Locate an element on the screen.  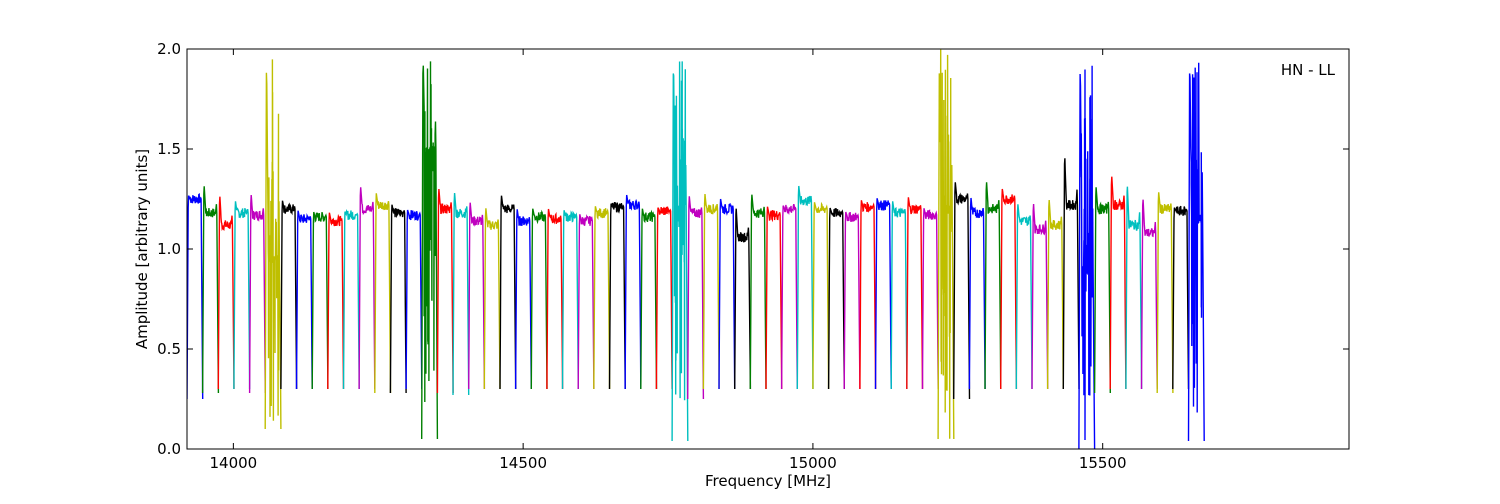
y-tick-label-3: 1.5 is located at coordinates (169, 149).